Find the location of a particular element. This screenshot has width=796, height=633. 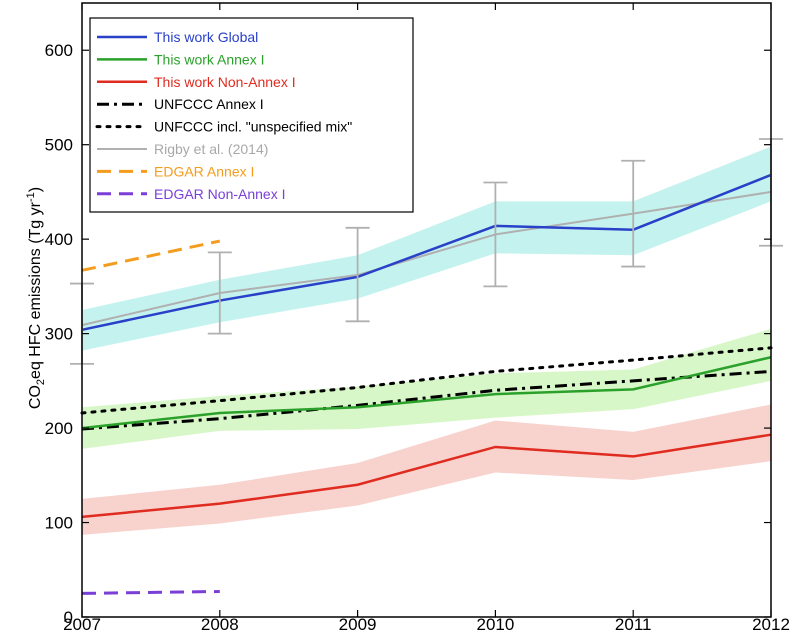

x-tick-label: 2007 is located at coordinates (82, 624).